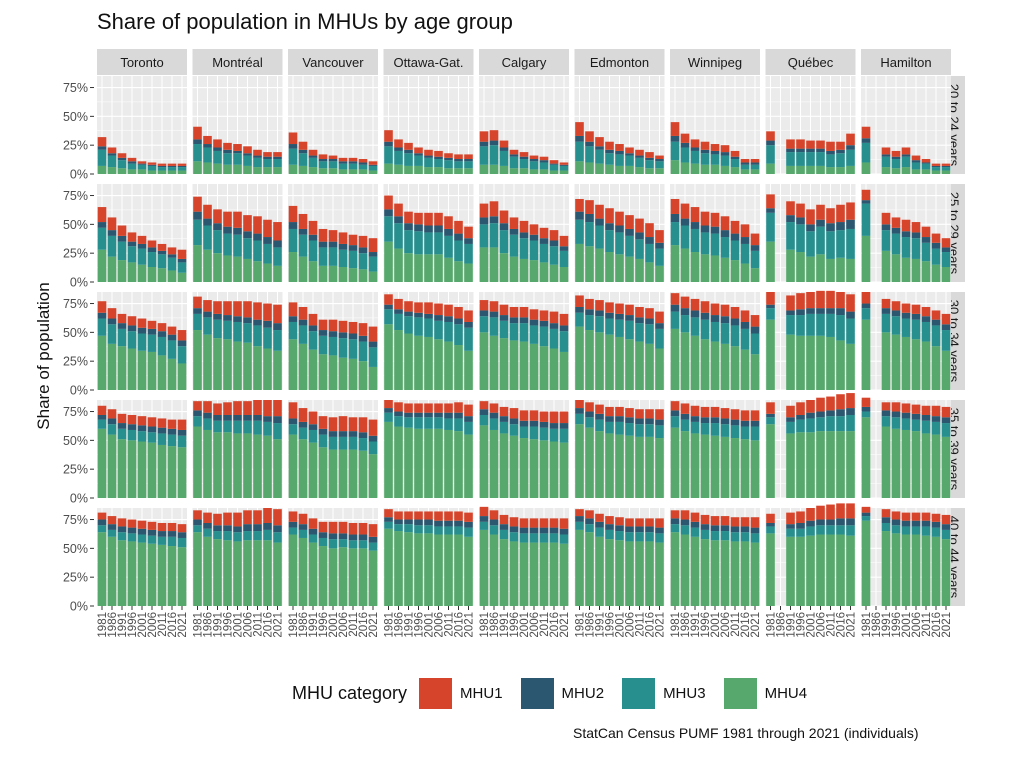 The image size is (1024, 762). What do you see at coordinates (726, 625) in the screenshot?
I see `x-tick-label: 2006` at bounding box center [726, 625].